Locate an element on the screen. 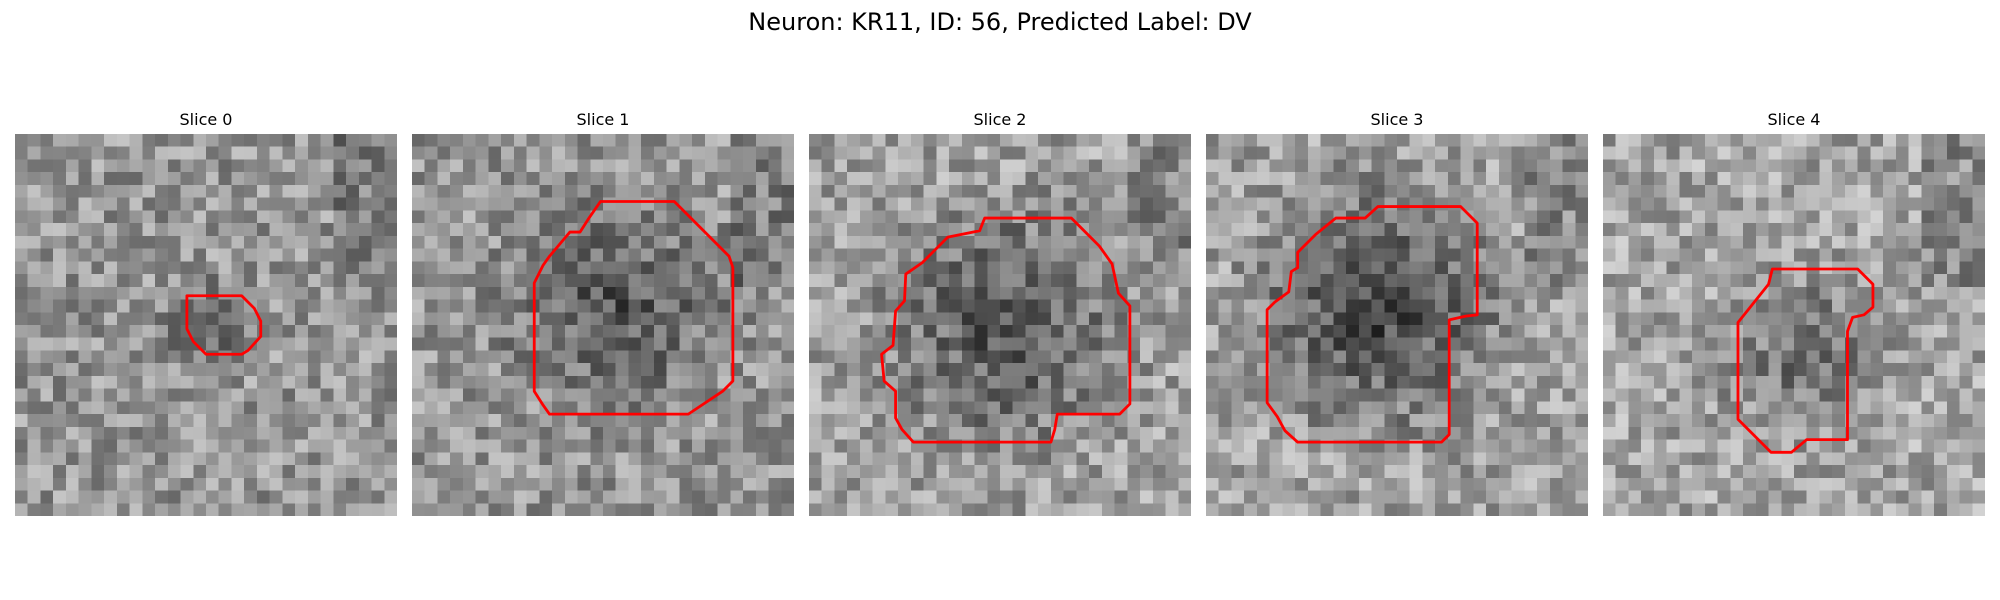 The height and width of the screenshot is (600, 2000). slice-panel-3: Slice 3 is located at coordinates (1397, 313).